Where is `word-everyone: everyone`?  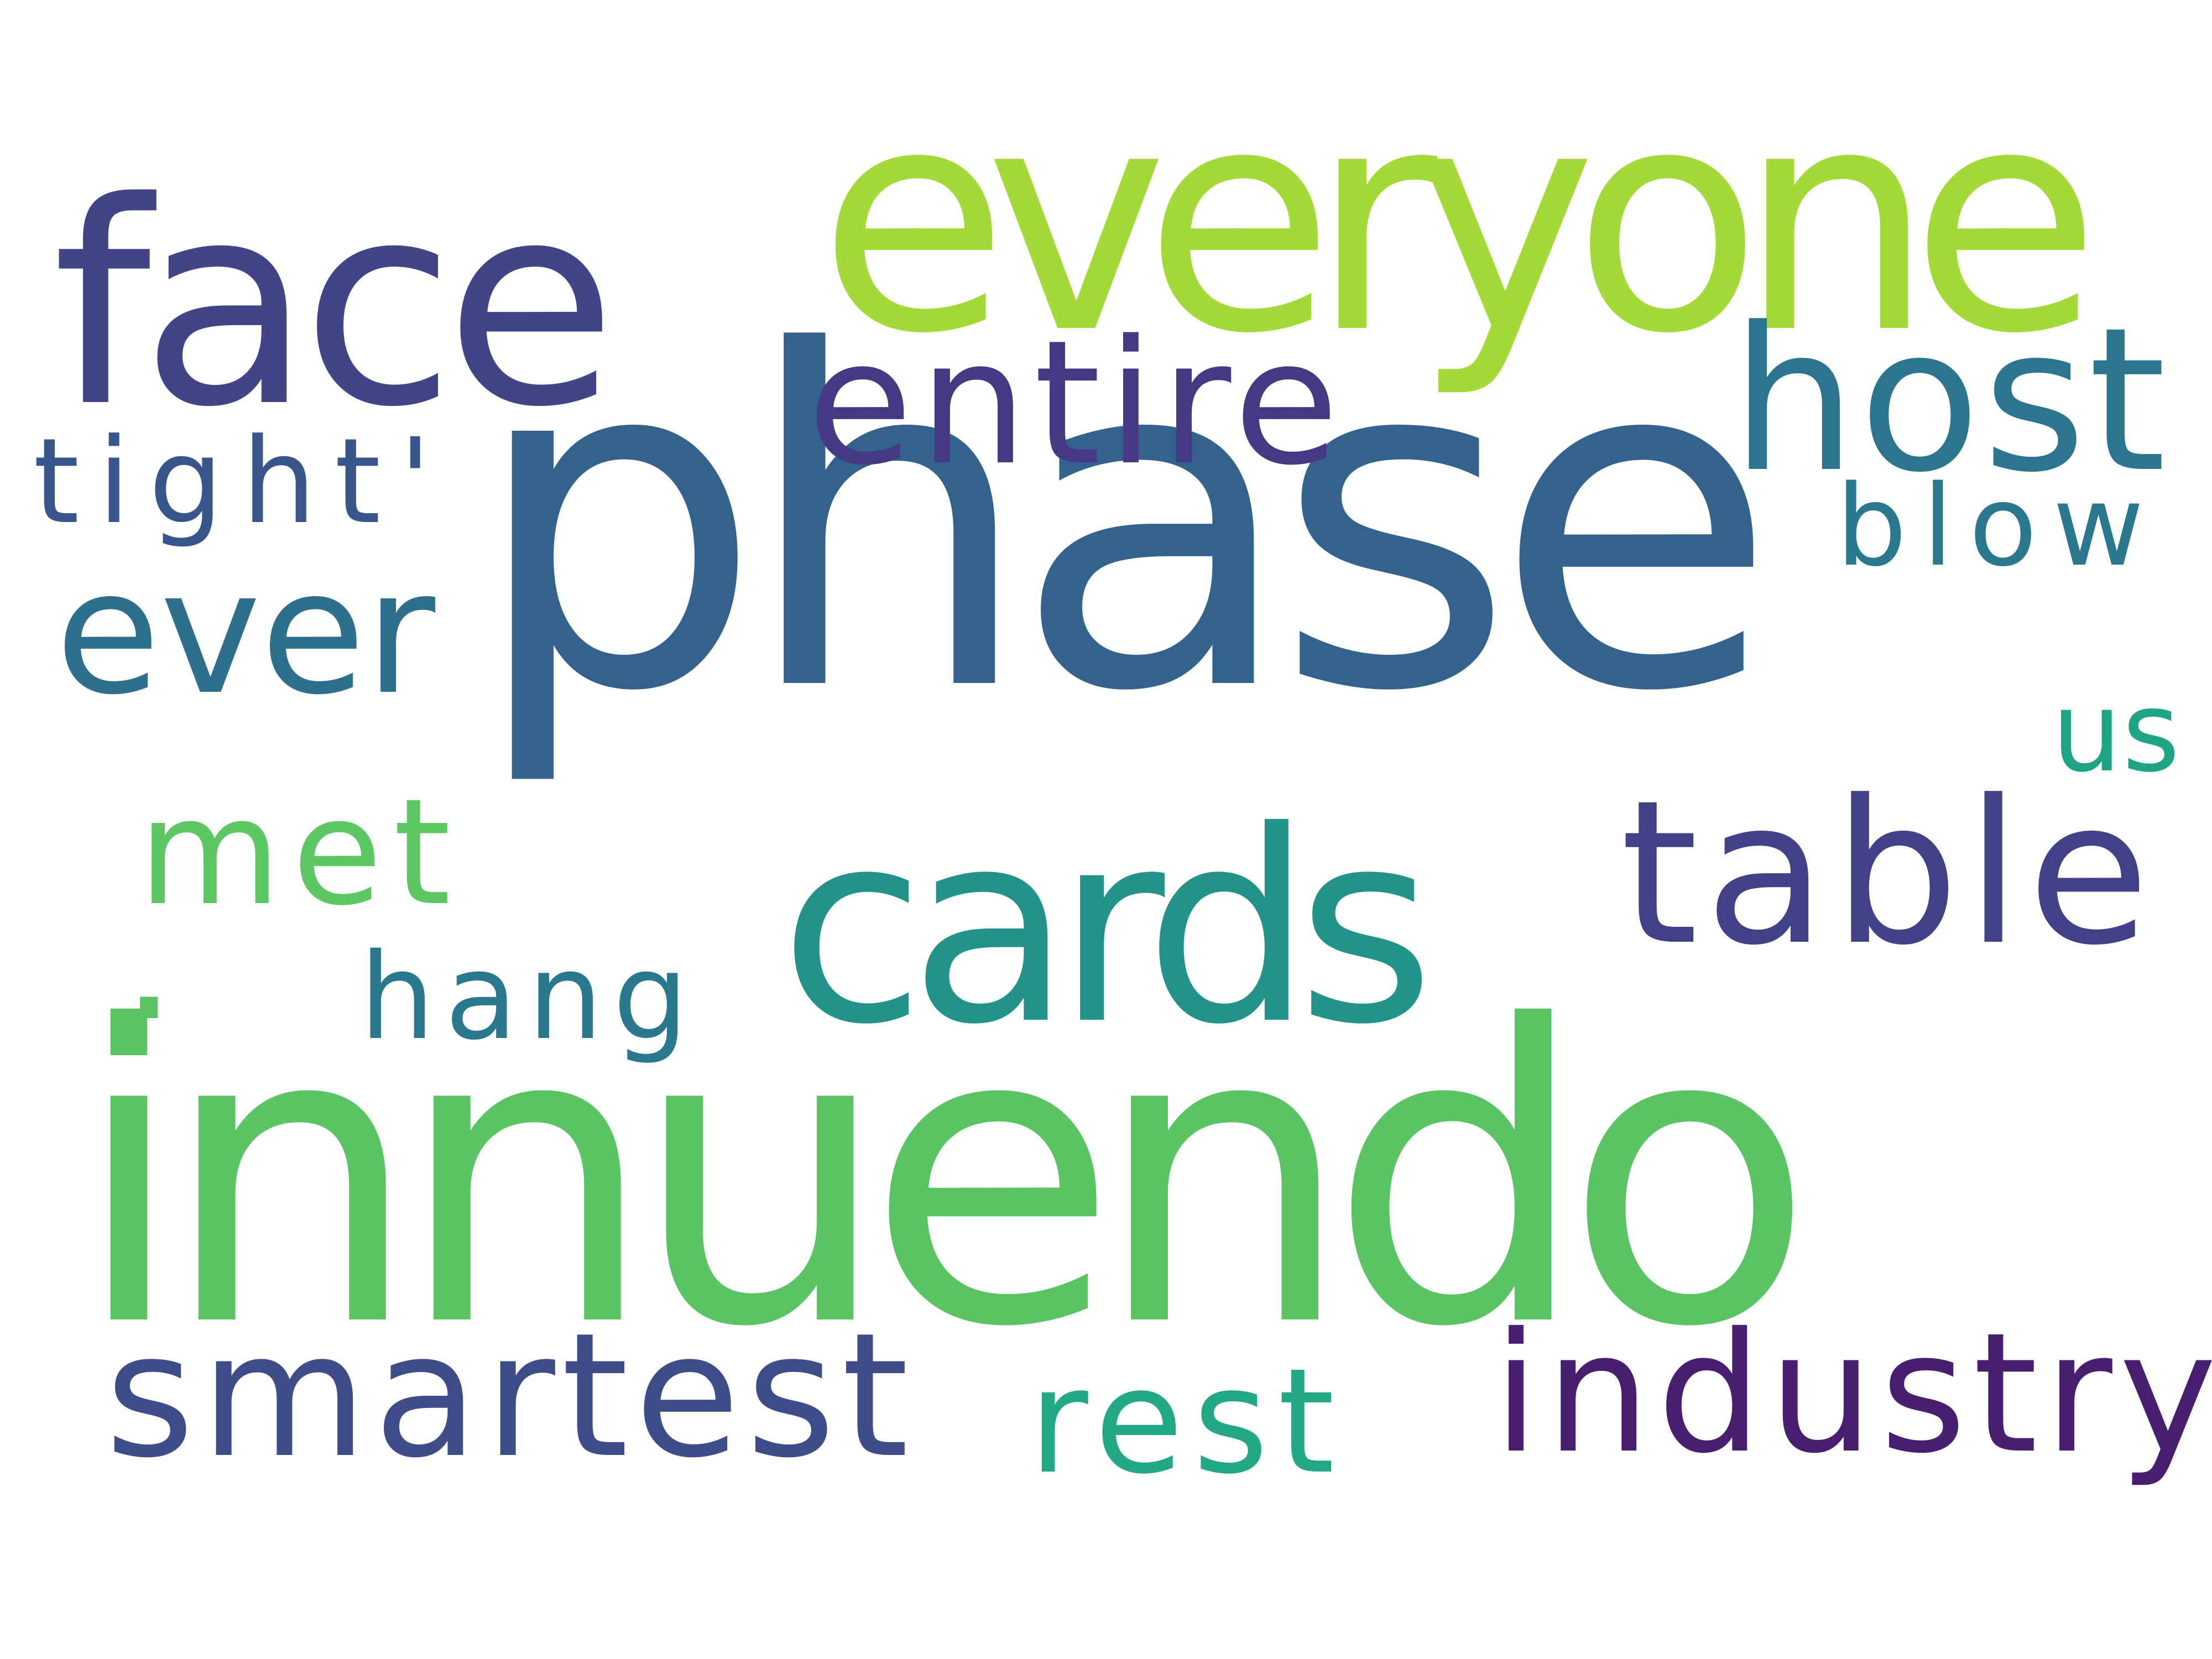
word-everyone: everyone is located at coordinates (1459, 221).